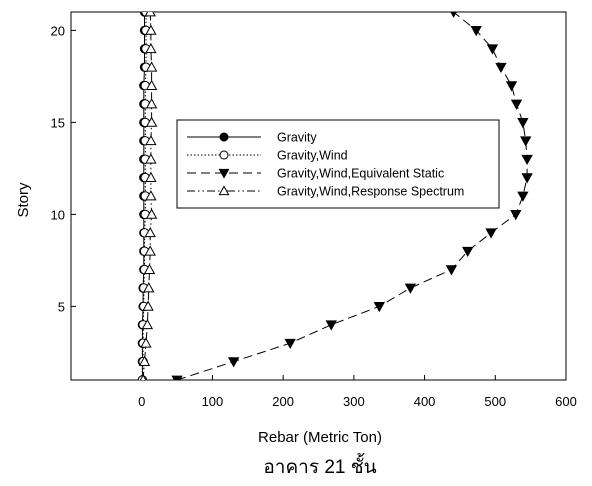 The width and height of the screenshot is (592, 486). What do you see at coordinates (320, 437) in the screenshot?
I see `x-axis-title: Rebar (Metric Ton)` at bounding box center [320, 437].